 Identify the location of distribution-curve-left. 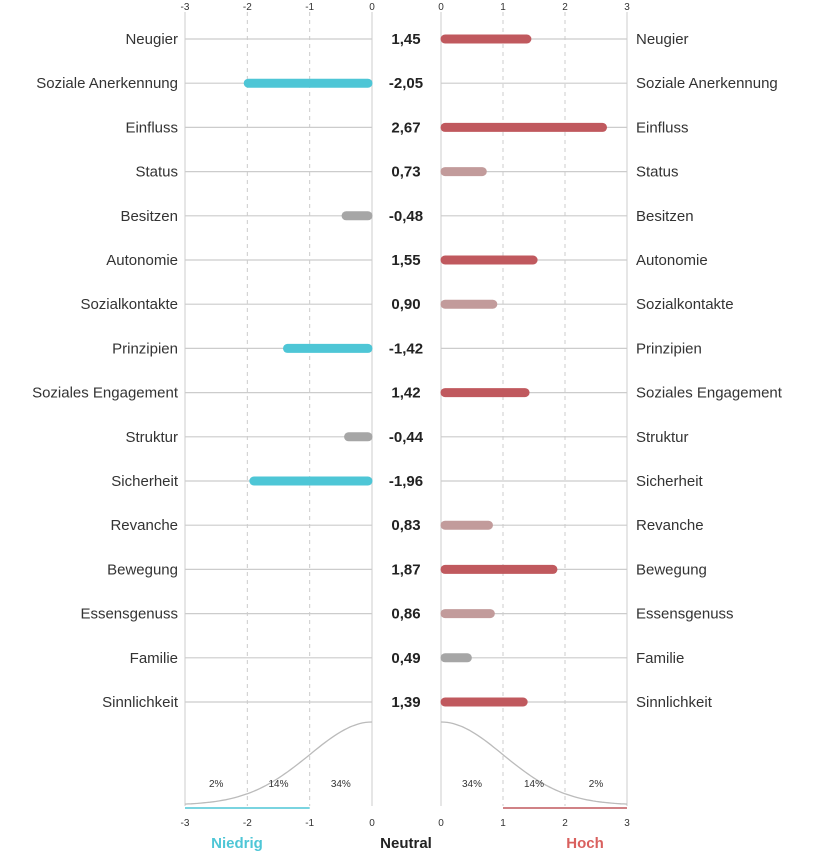
(278, 763).